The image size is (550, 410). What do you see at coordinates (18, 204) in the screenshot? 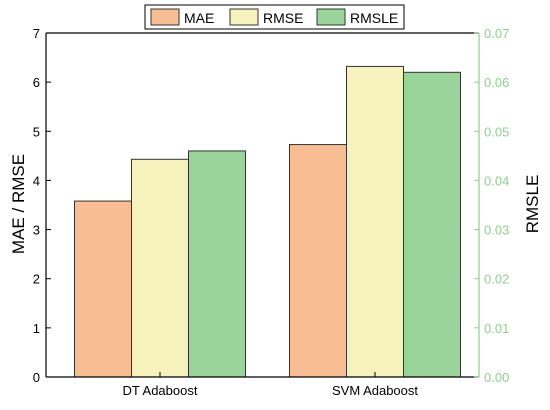
I see `y-axis-title-left: MAE / RMSE` at bounding box center [18, 204].